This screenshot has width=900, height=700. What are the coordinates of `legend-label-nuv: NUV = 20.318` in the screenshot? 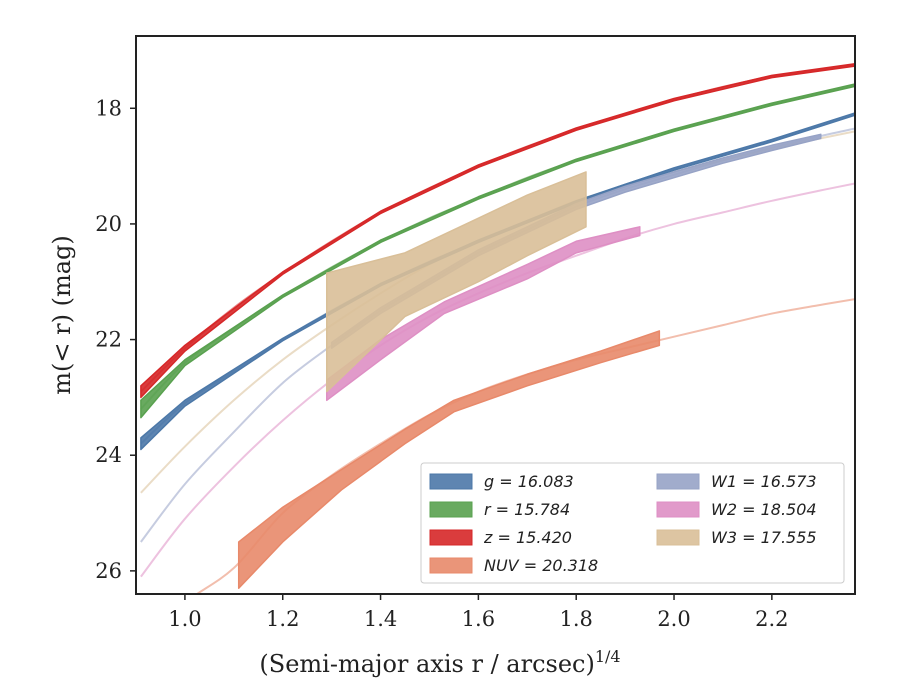 It's located at (541, 565).